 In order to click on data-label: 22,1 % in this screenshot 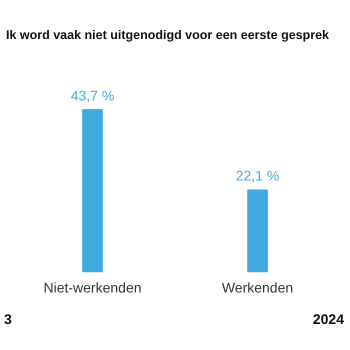, I will do `click(258, 176)`.